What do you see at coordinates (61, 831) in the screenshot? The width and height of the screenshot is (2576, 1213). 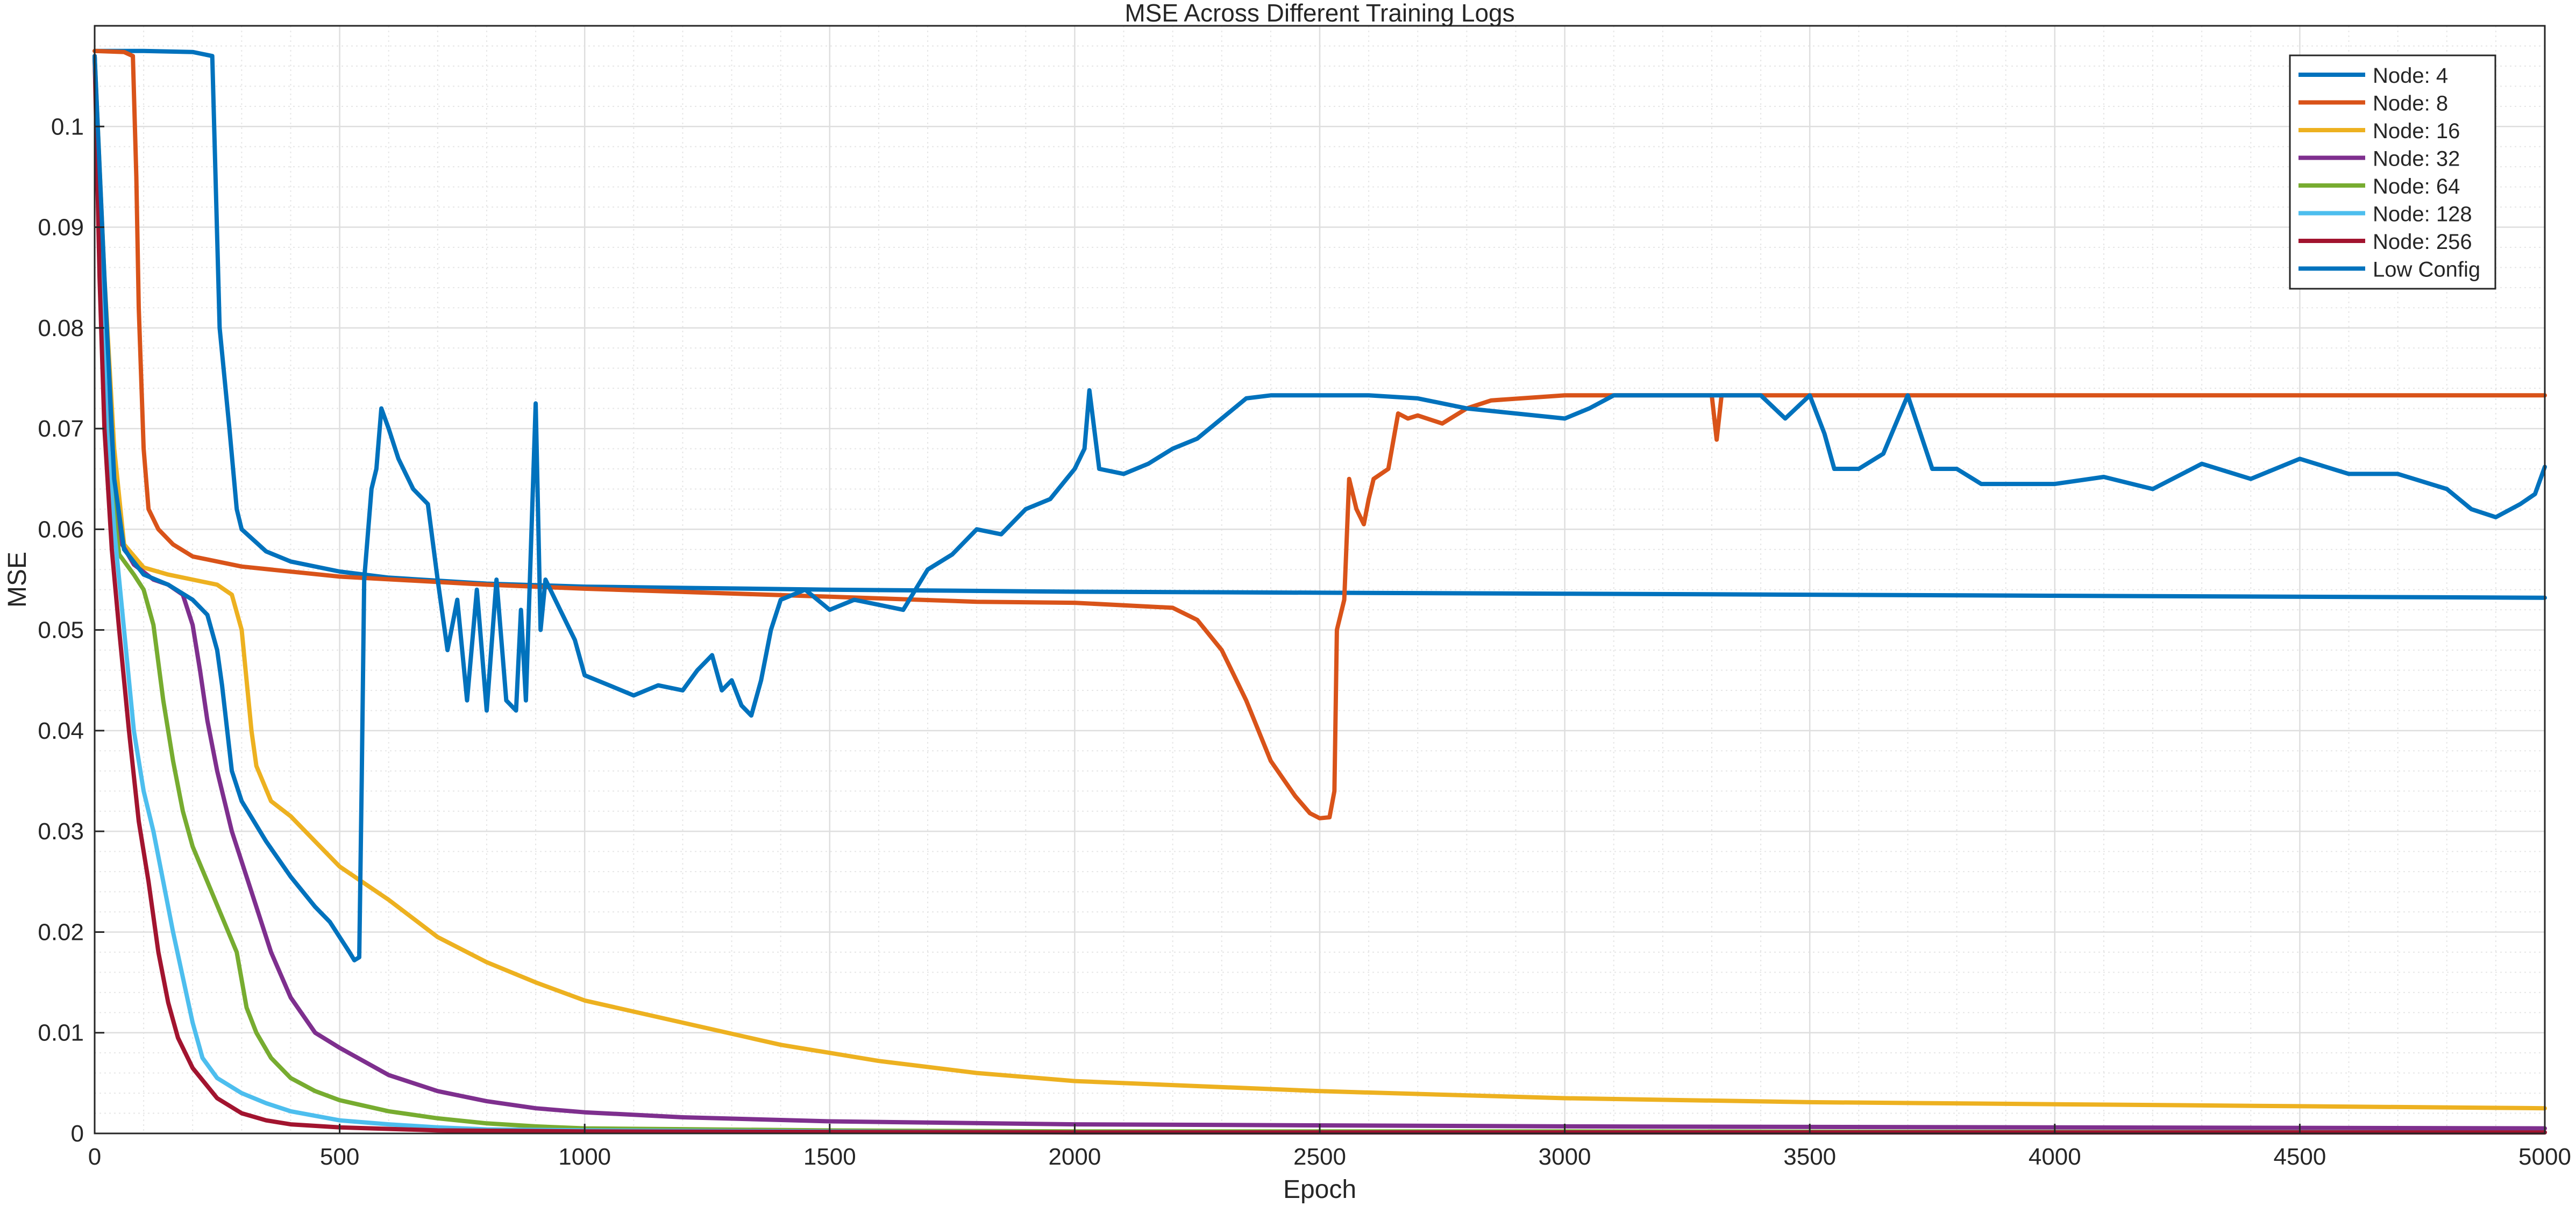 I see `y-tick-label: 0.03` at bounding box center [61, 831].